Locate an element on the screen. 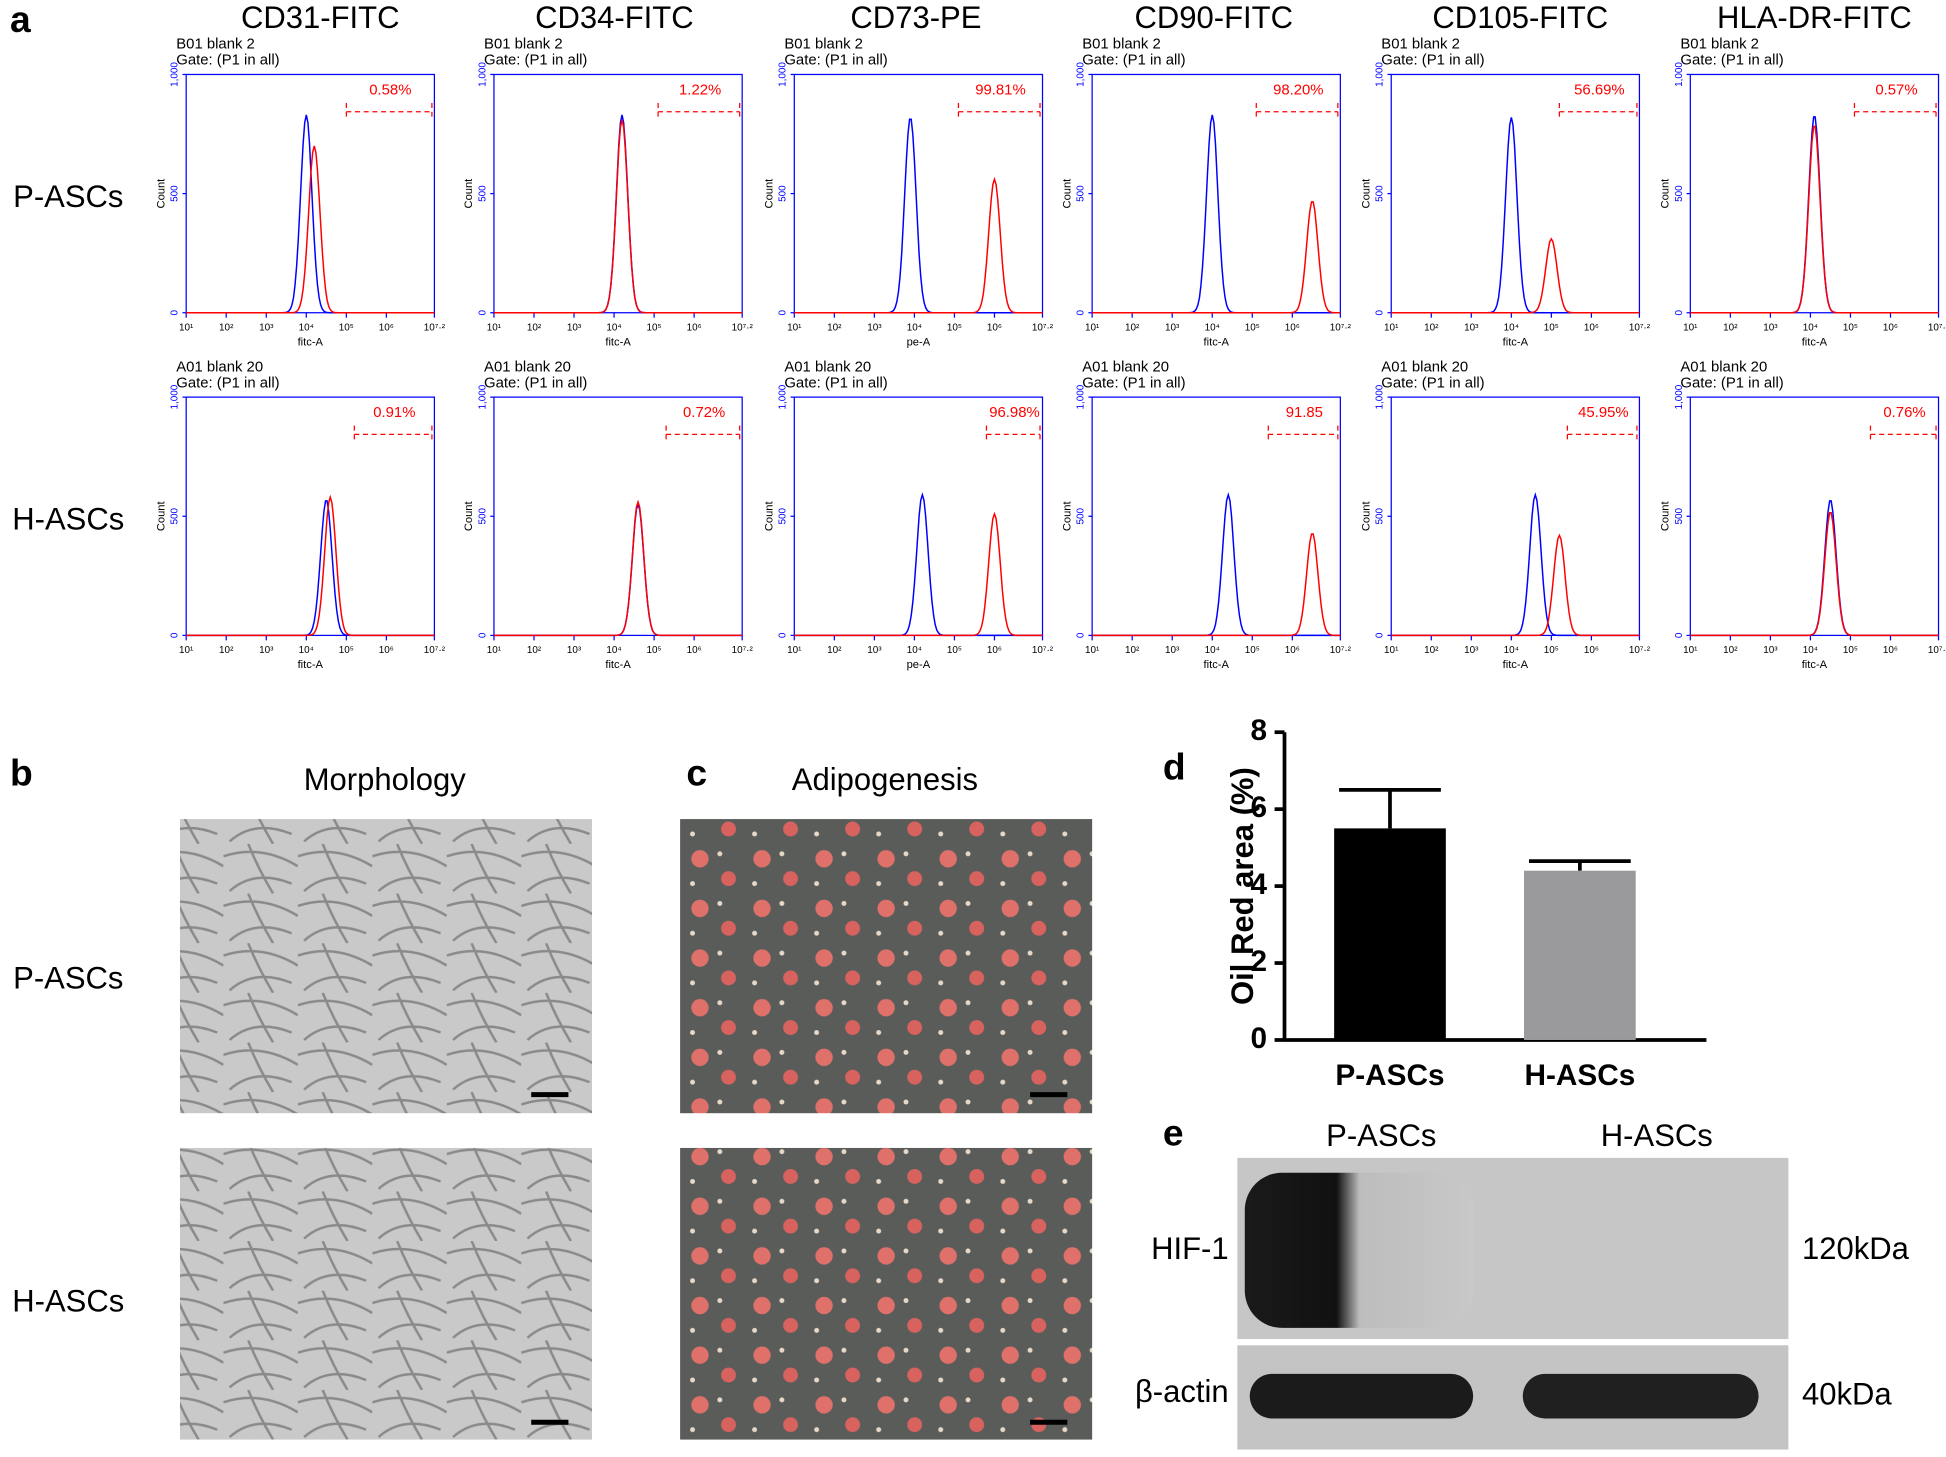 The height and width of the screenshot is (1457, 1946). gate-percent: 96.98% is located at coordinates (1014, 413).